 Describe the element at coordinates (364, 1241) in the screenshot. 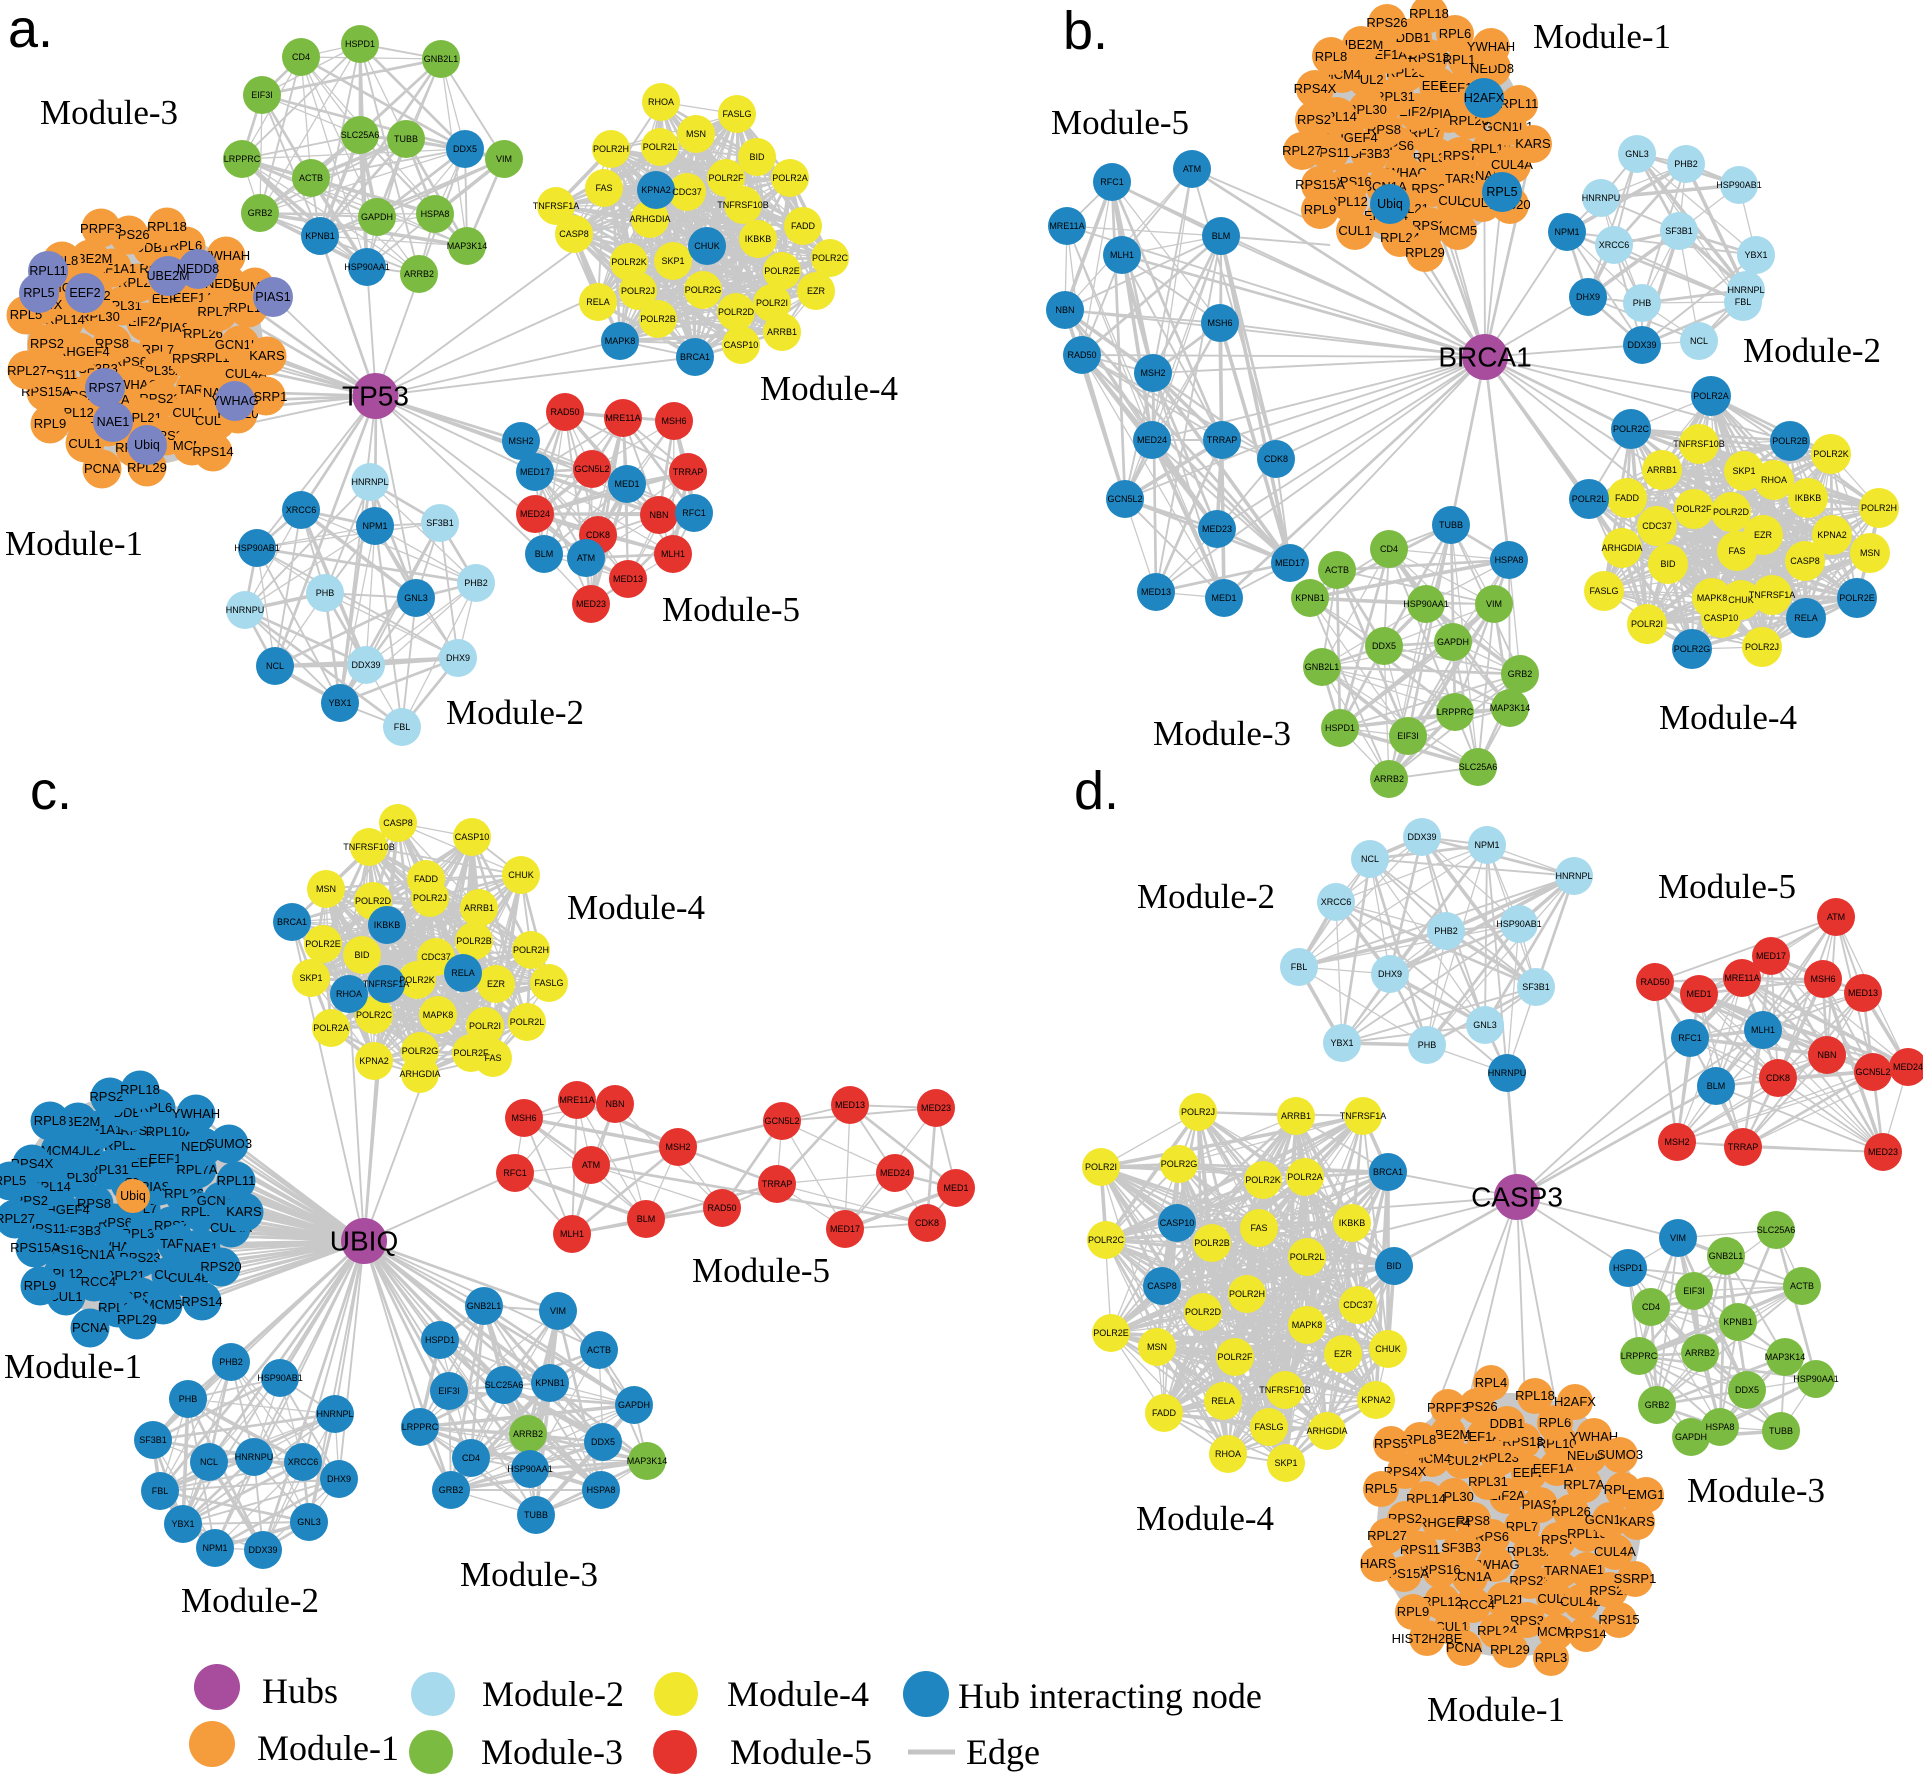

I see `svg-text: UBIQ` at that location.